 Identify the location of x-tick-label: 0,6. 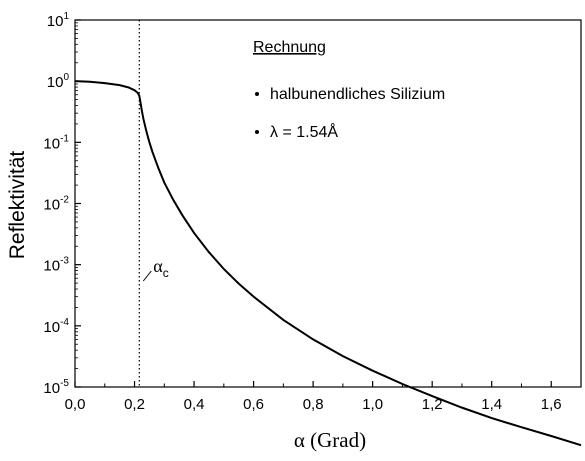
(253, 404).